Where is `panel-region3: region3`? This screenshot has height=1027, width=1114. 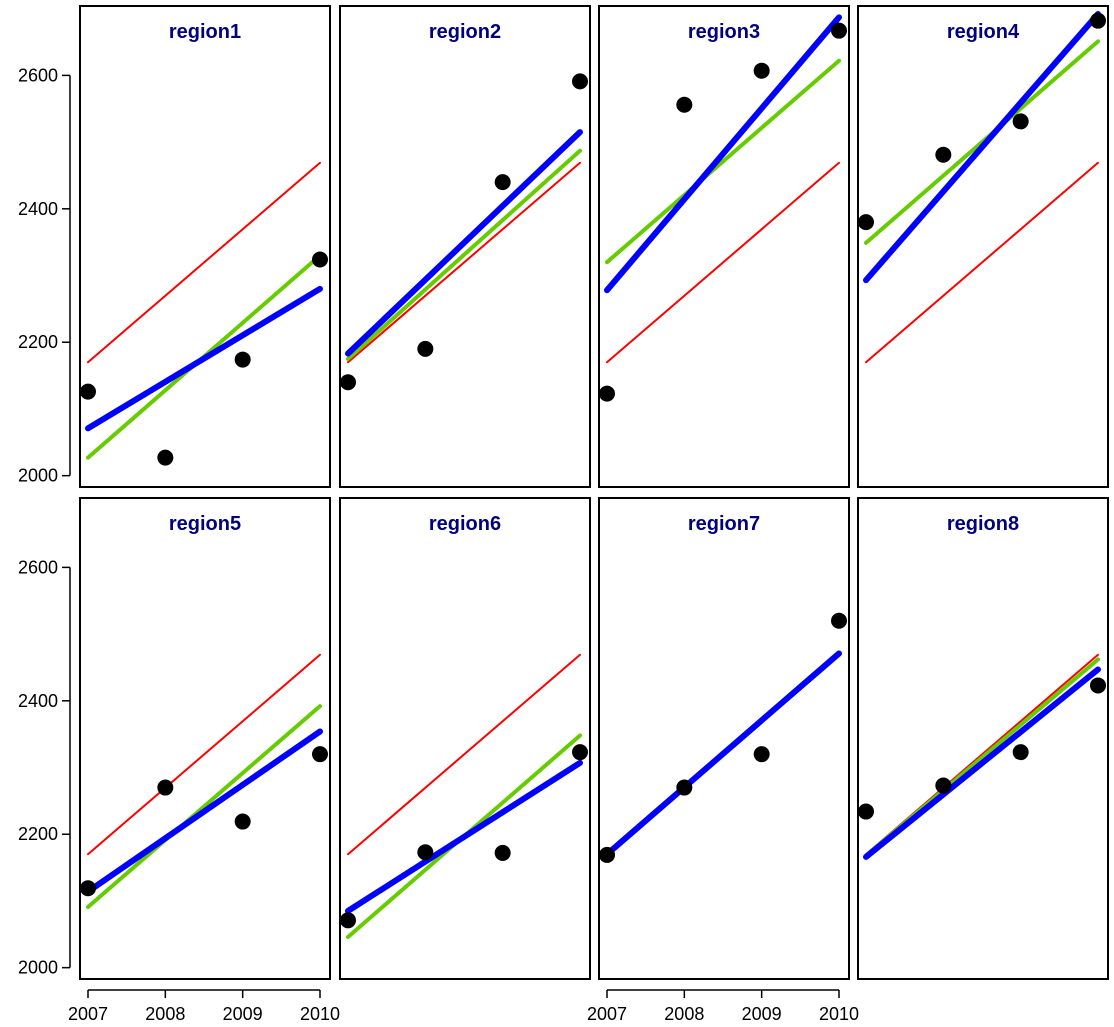 panel-region3: region3 is located at coordinates (724, 246).